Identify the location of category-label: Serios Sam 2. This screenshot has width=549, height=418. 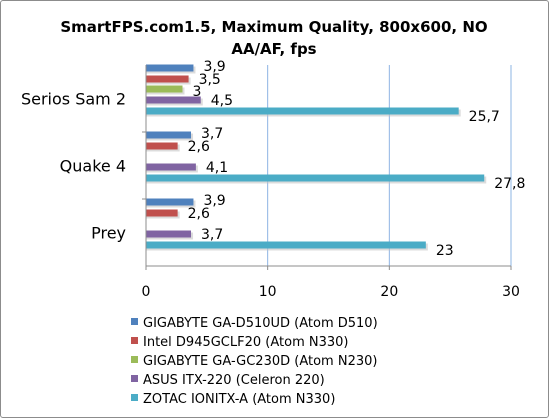
(73, 99).